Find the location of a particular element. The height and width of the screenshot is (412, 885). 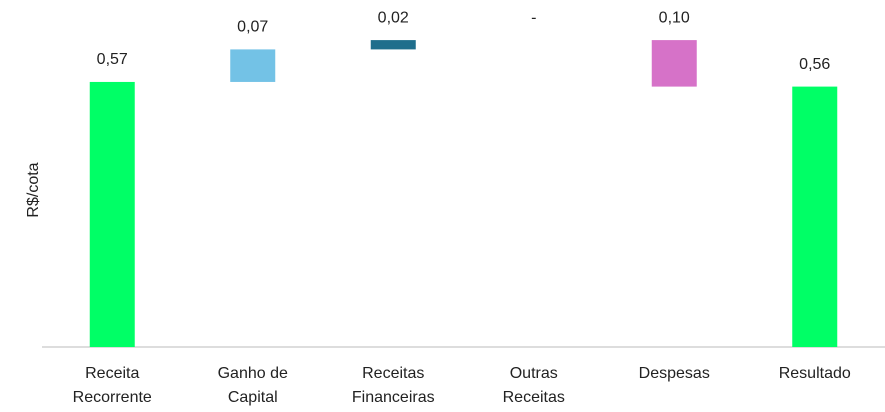

x-tick-label: Ganho de Capital is located at coordinates (252, 385).